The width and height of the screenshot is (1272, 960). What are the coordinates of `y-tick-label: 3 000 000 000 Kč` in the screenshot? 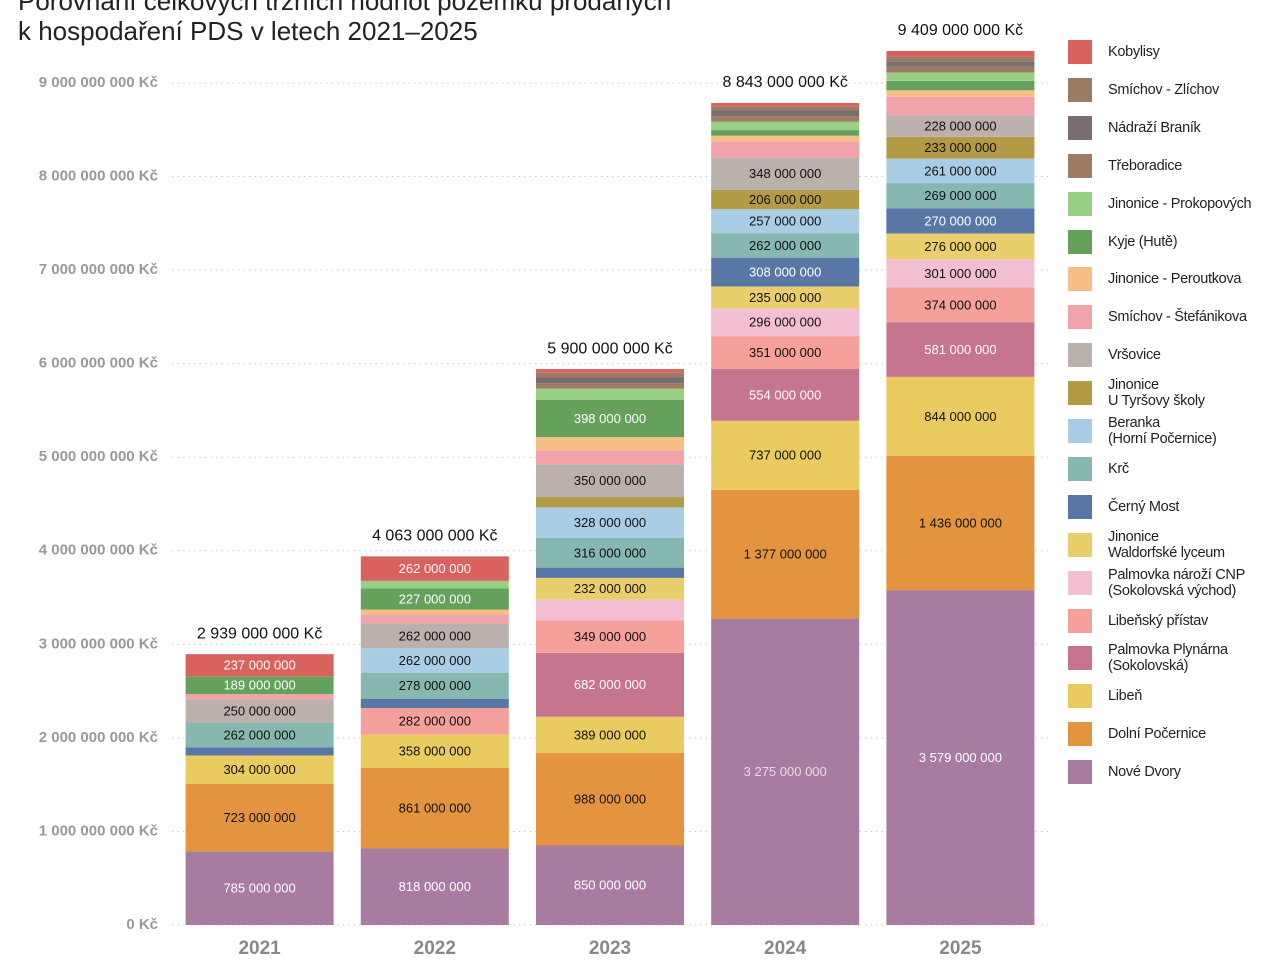 It's located at (98, 643).